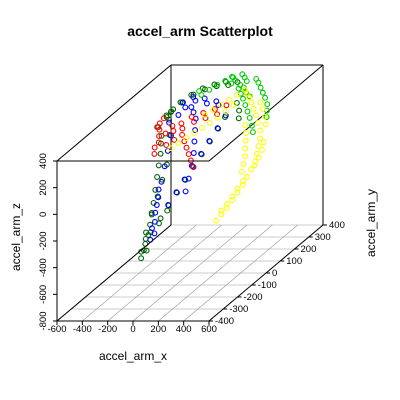 The width and height of the screenshot is (400, 400). Describe the element at coordinates (82, 329) in the screenshot. I see `x-tick-label: -400` at that location.